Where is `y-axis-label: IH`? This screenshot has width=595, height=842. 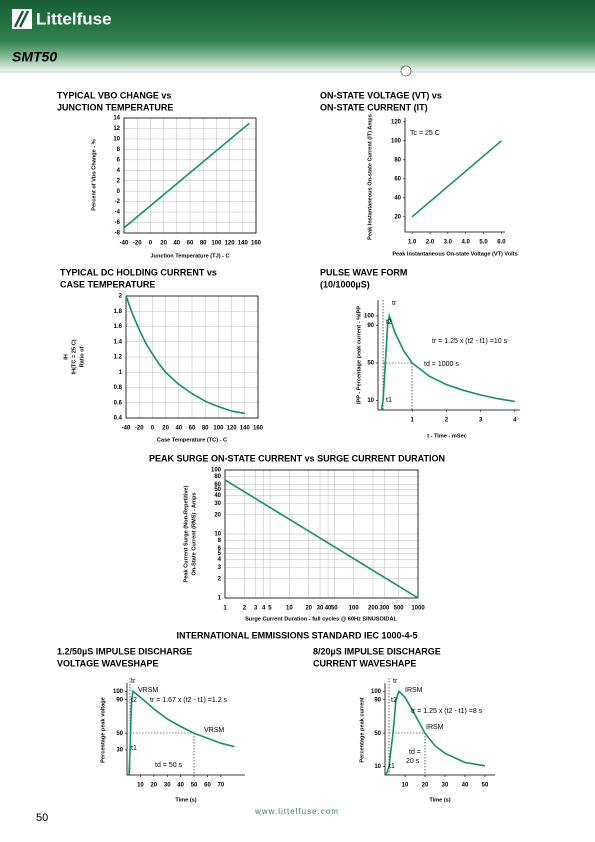
y-axis-label: IH is located at coordinates (66, 357).